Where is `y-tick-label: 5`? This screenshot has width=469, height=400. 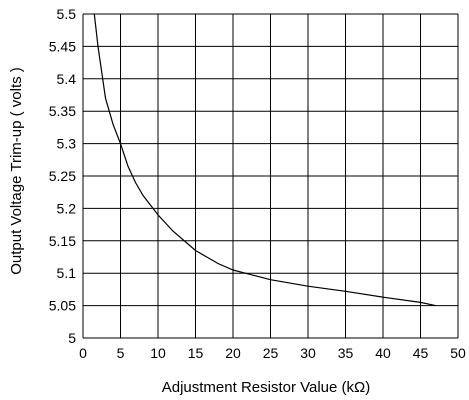
y-tick-label: 5 is located at coordinates (72, 338).